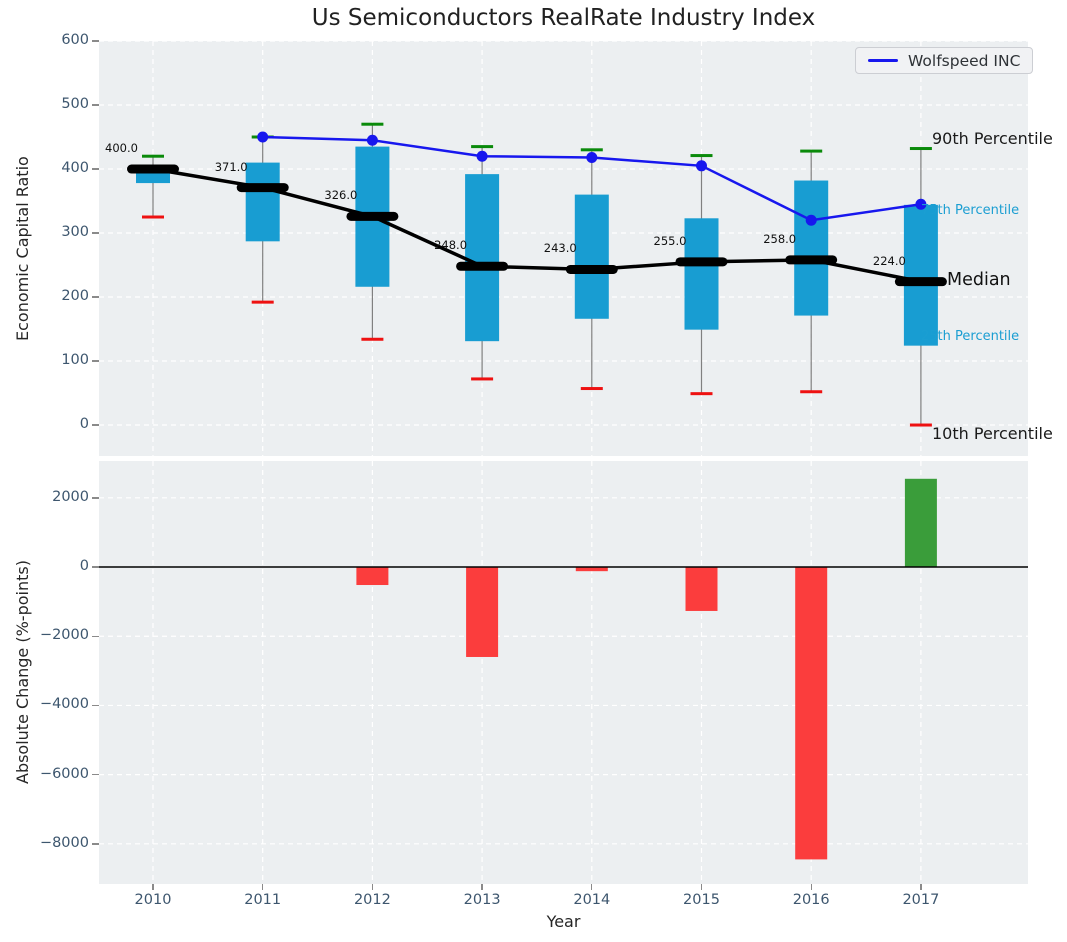 Image resolution: width=1067 pixels, height=942 pixels. What do you see at coordinates (482, 156) in the screenshot?
I see `wolfspeed-point-2013` at bounding box center [482, 156].